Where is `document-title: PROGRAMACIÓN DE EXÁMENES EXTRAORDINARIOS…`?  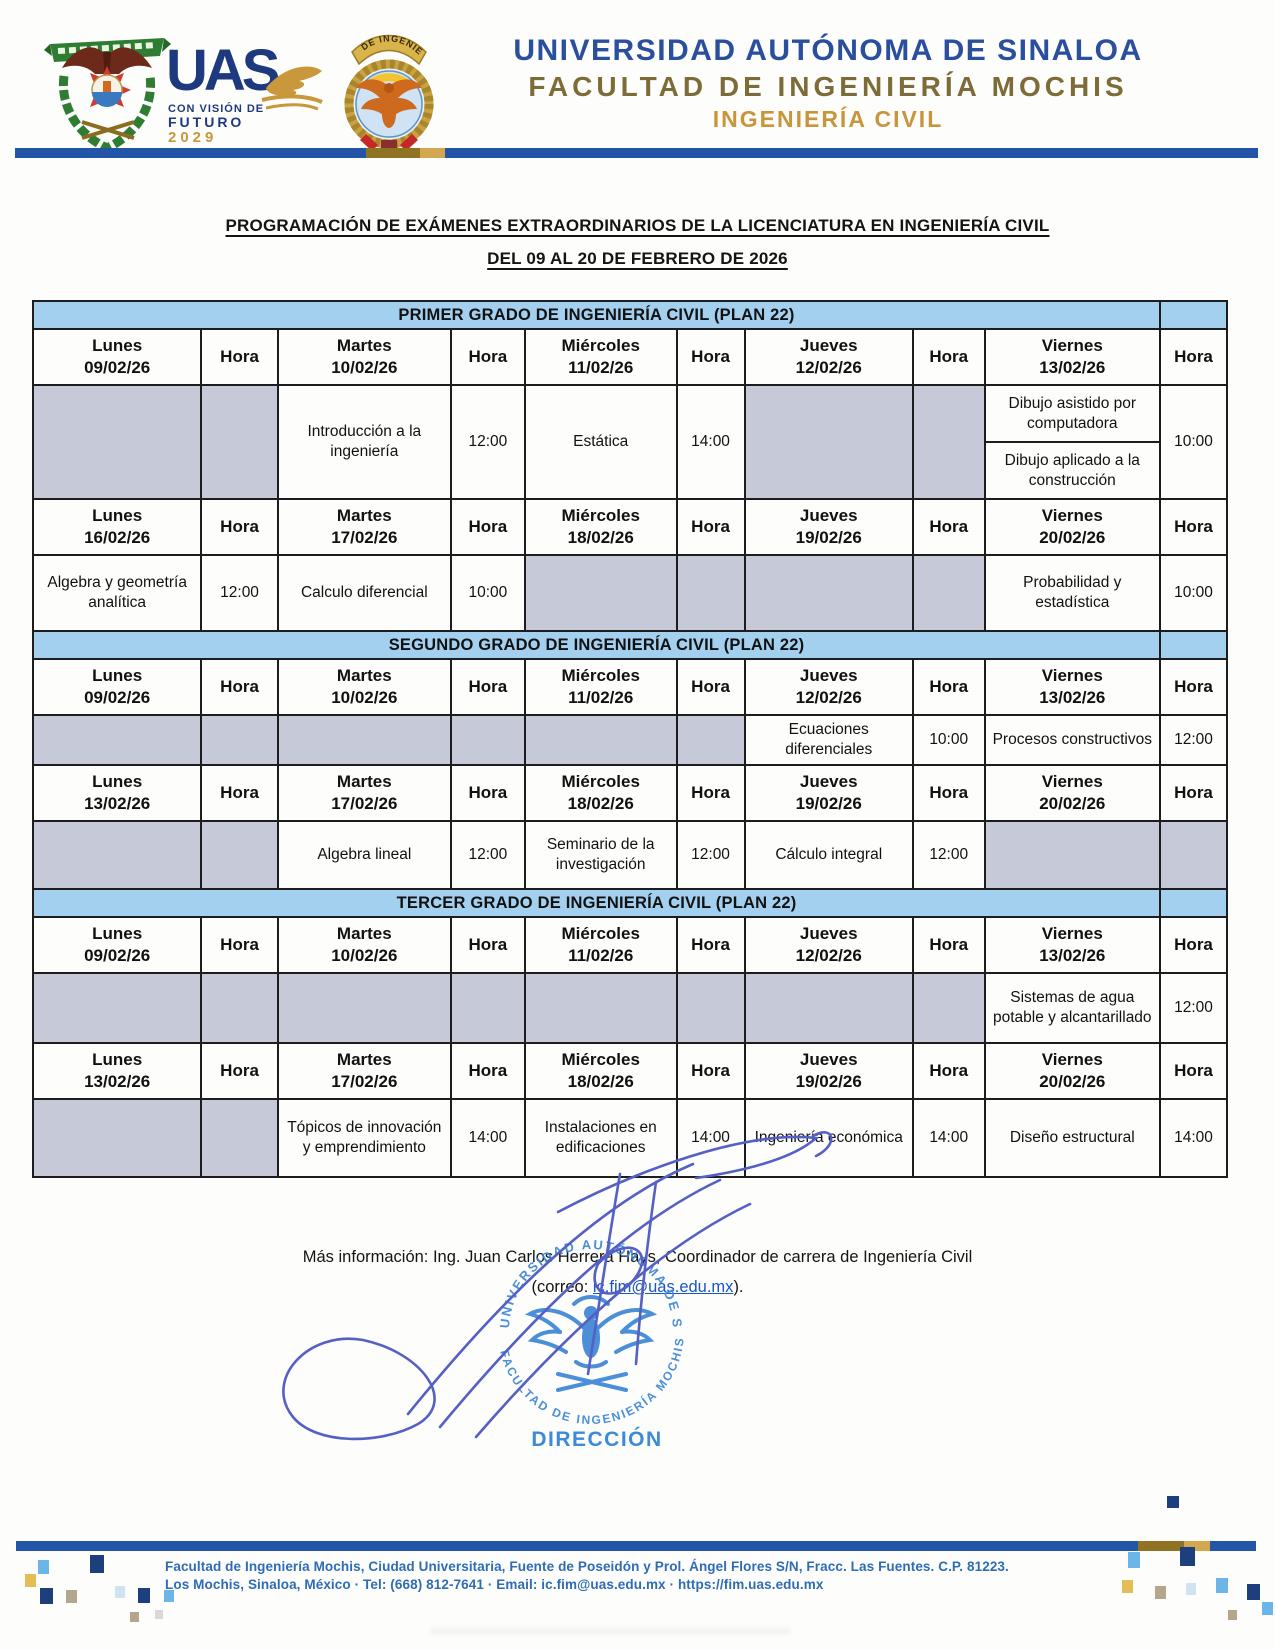 document-title: PROGRAMACIÓN DE EXÁMENES EXTRAORDINARIOS… is located at coordinates (637, 242).